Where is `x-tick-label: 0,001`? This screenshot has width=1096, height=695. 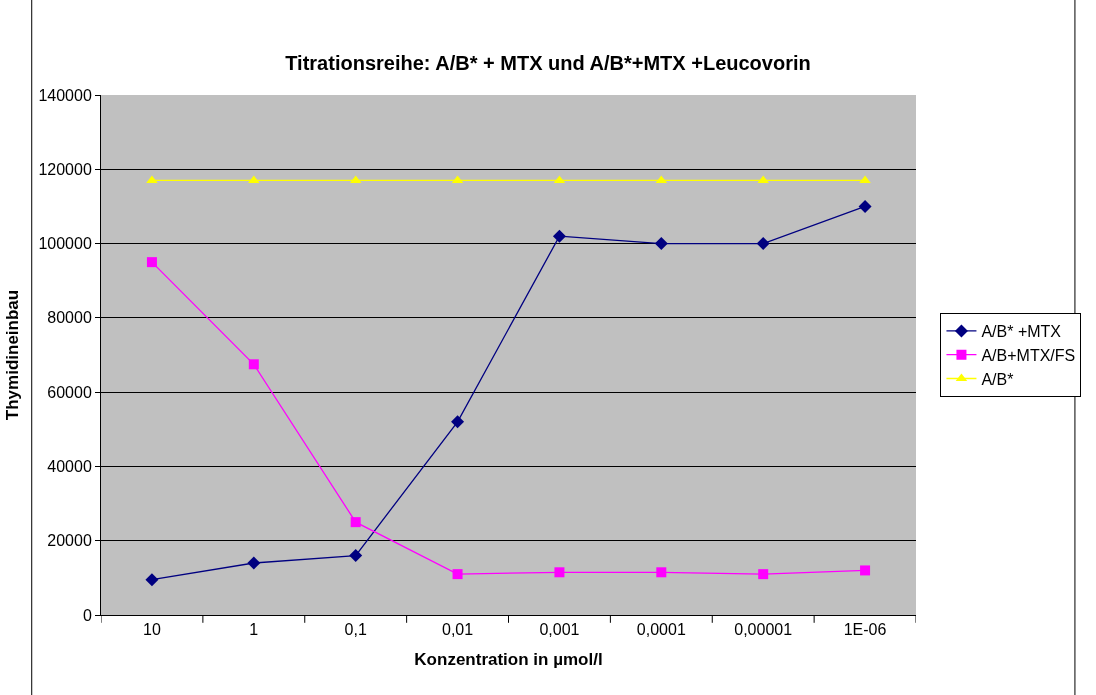 x-tick-label: 0,001 is located at coordinates (559, 630).